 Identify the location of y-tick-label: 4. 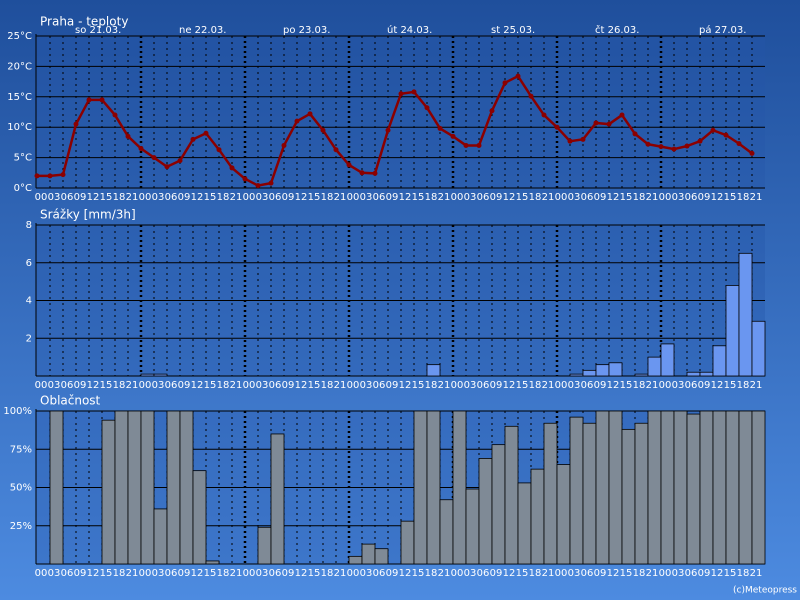
(29, 301).